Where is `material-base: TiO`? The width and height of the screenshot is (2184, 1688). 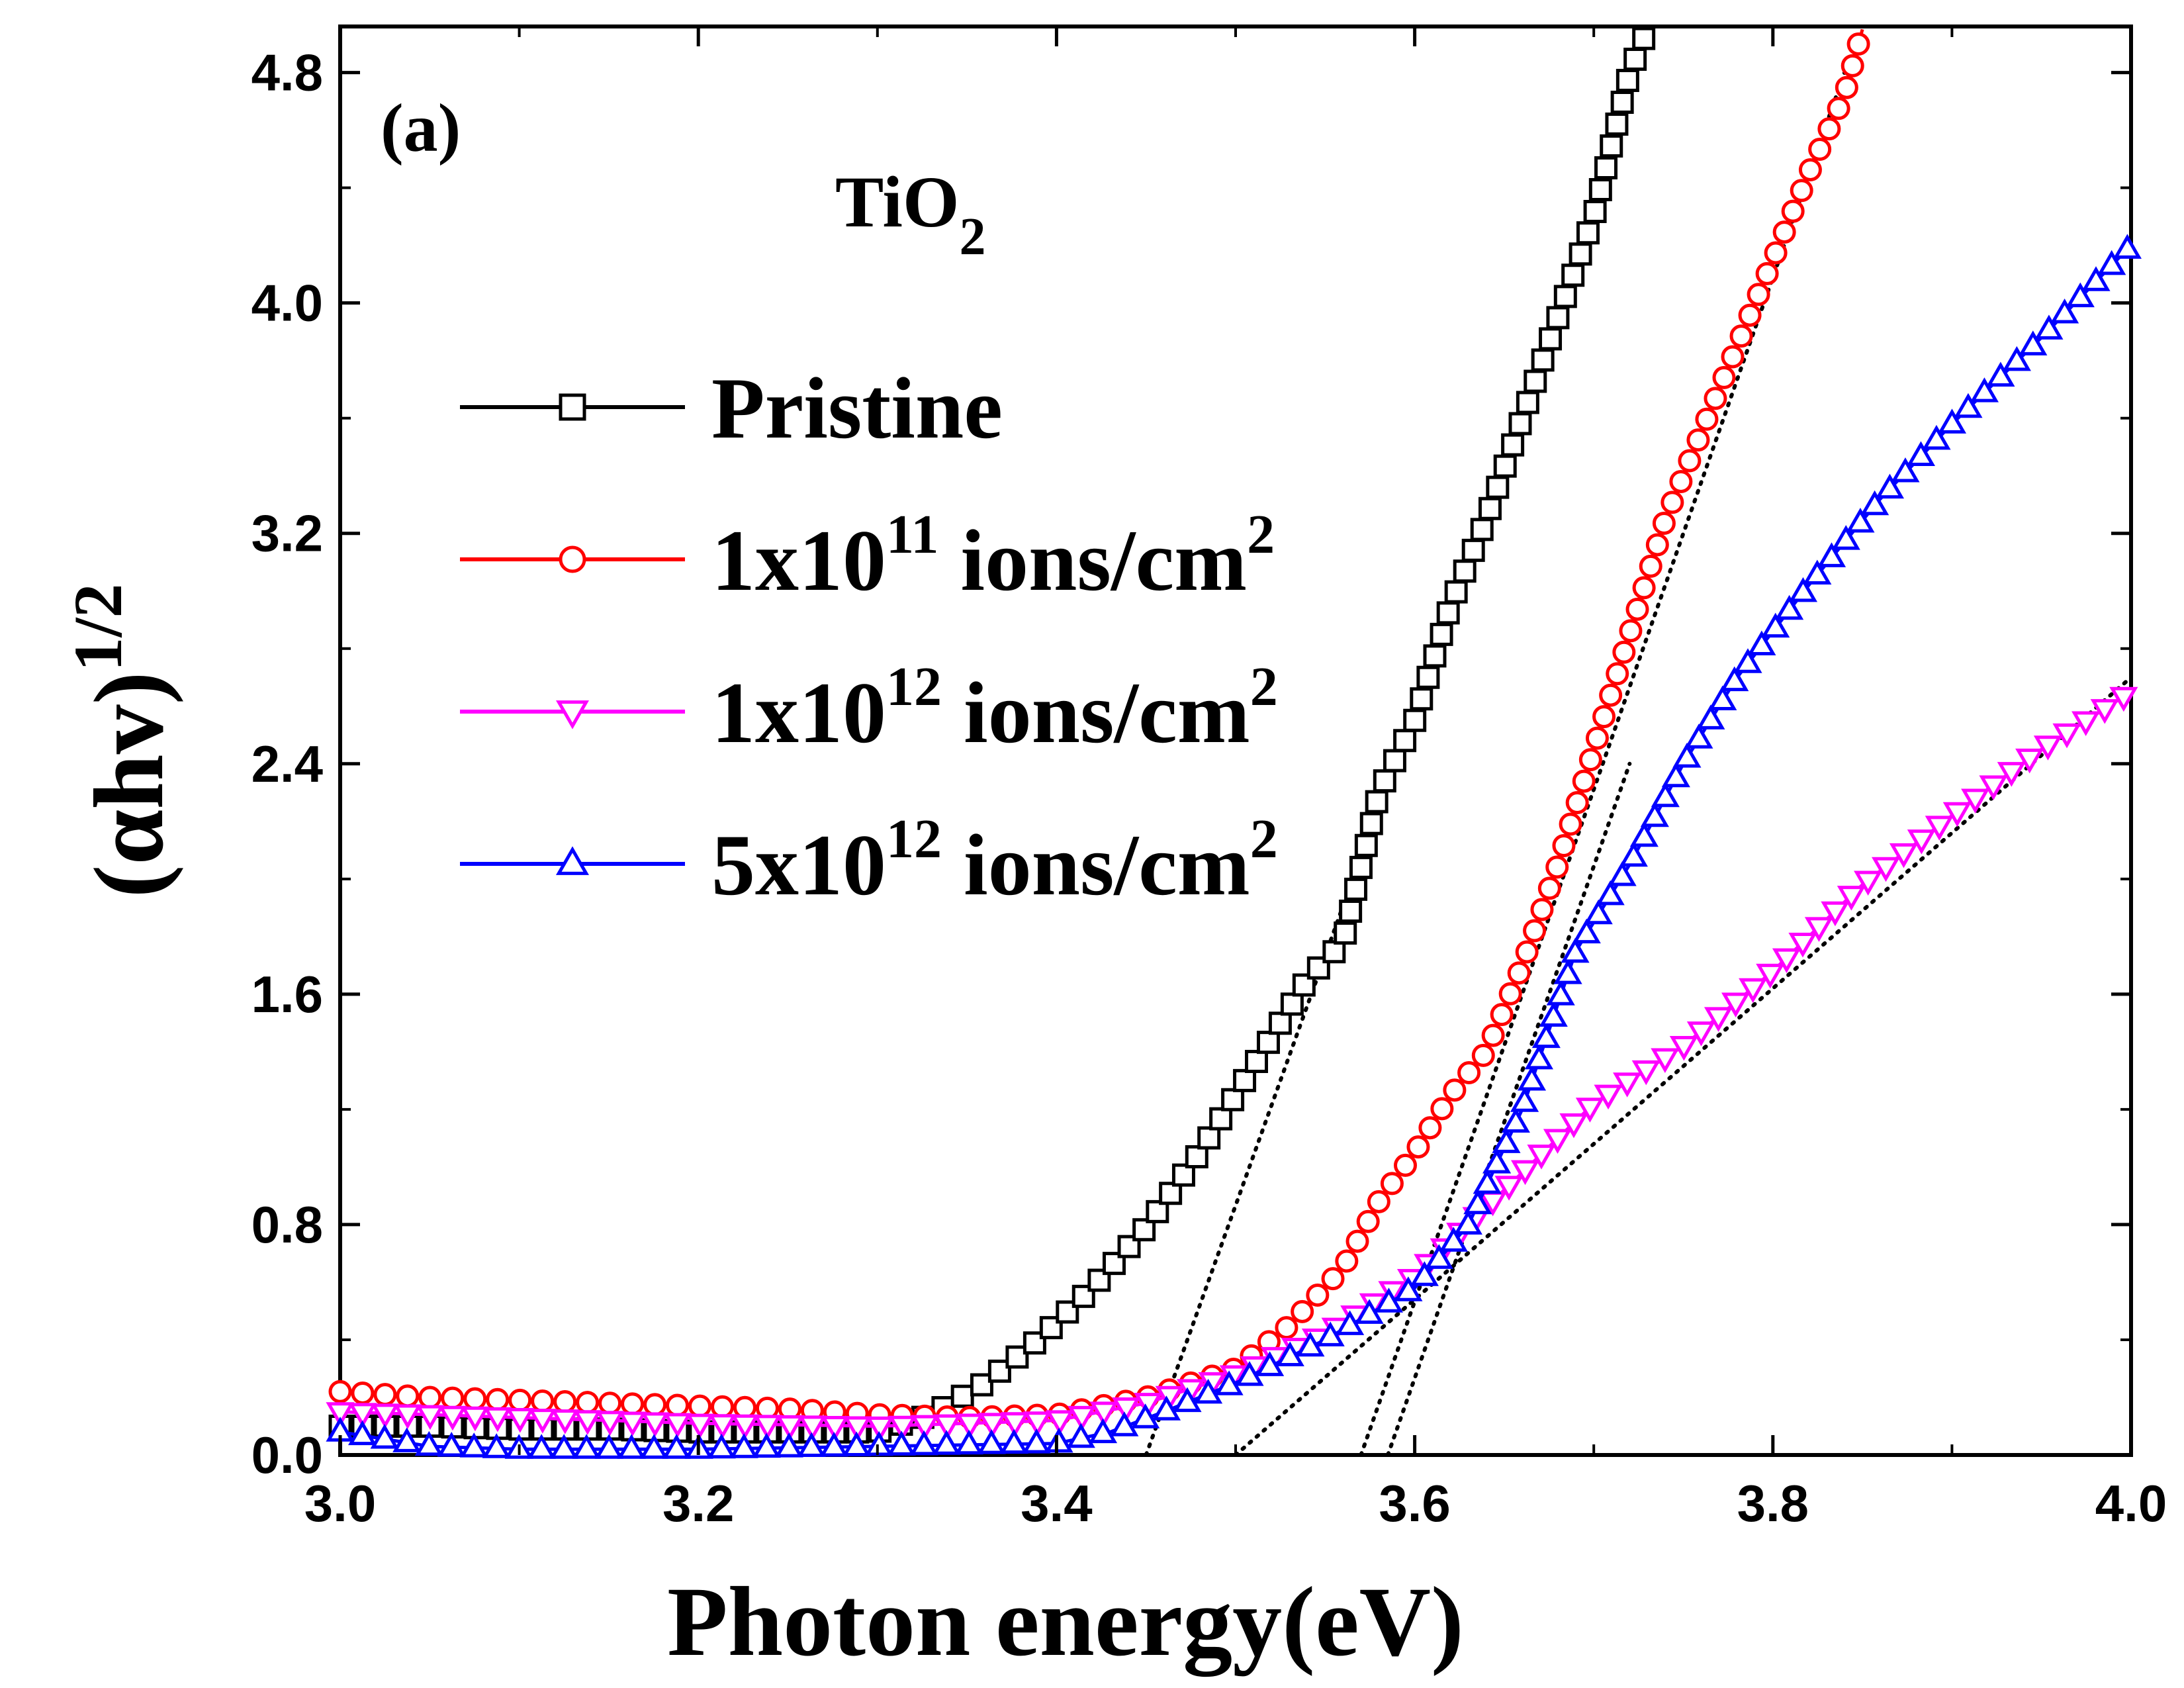 material-base: TiO is located at coordinates (897, 202).